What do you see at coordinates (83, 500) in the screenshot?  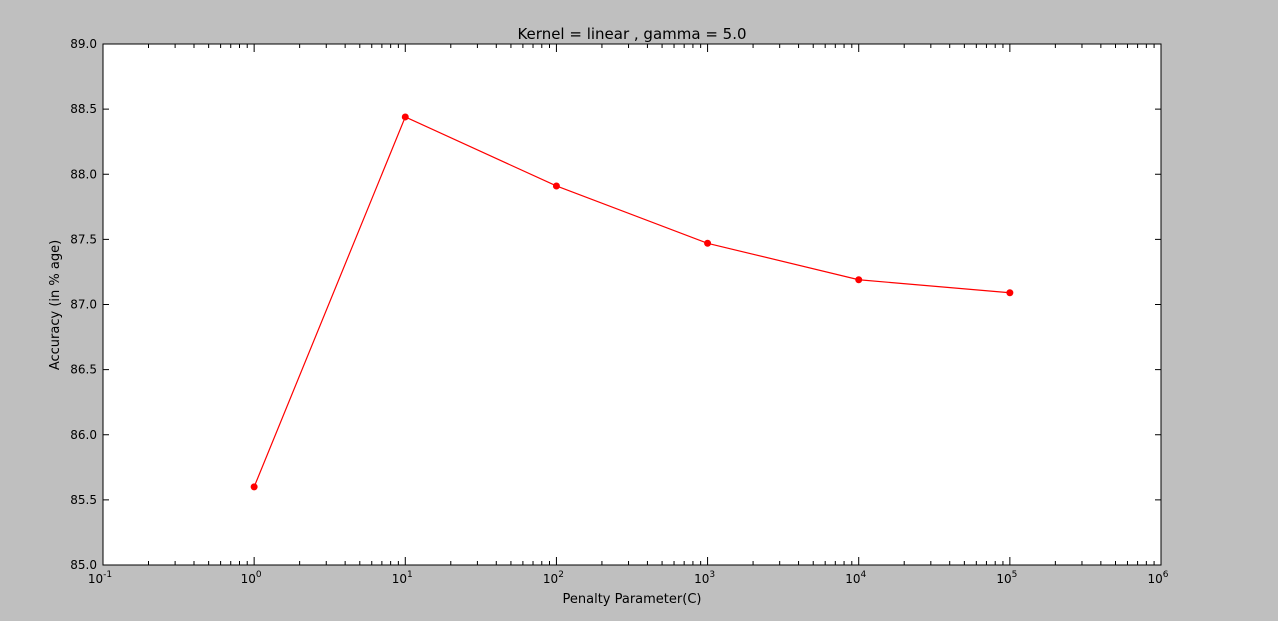 I see `y-tick-label: 85.5` at bounding box center [83, 500].